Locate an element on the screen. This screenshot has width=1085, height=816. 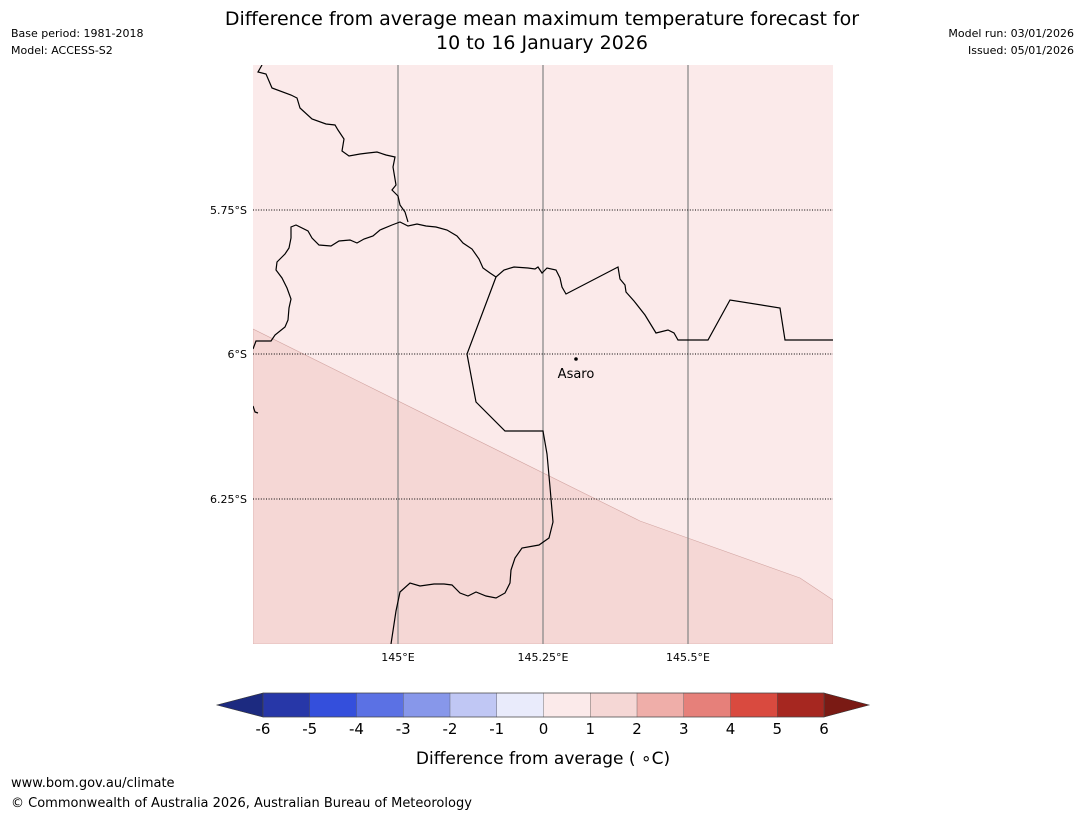
title-line-2: 10 to 16 January 2026 is located at coordinates (542, 43).